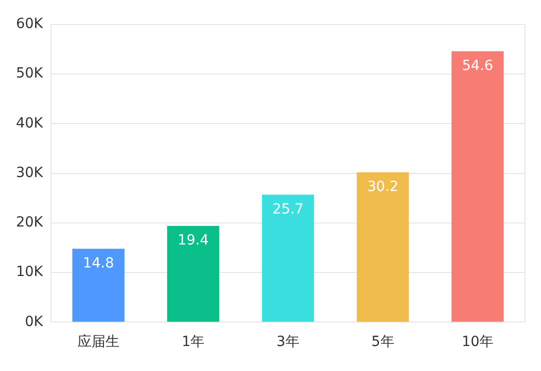 This screenshot has width=541, height=371. What do you see at coordinates (30, 74) in the screenshot?
I see `y-tick-label: 50K` at bounding box center [30, 74].